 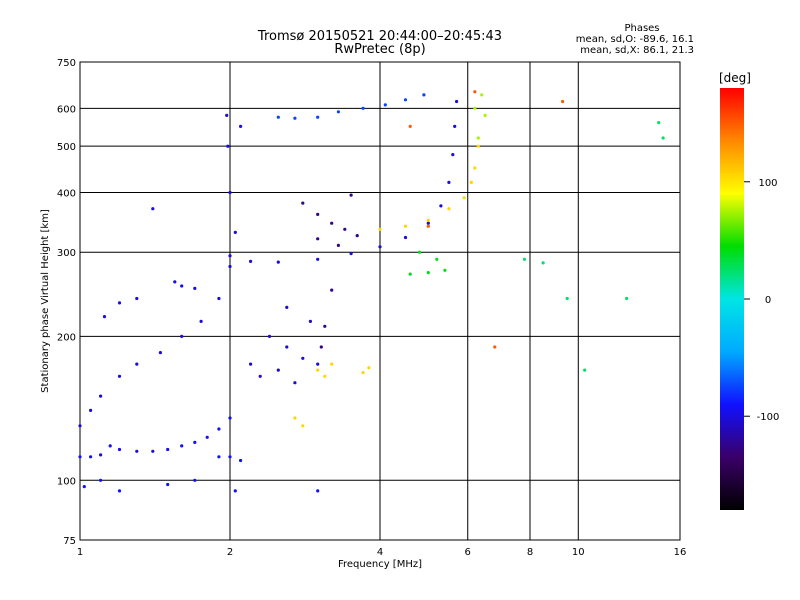 What do you see at coordinates (230, 552) in the screenshot?
I see `x-tick-label: 2` at bounding box center [230, 552].